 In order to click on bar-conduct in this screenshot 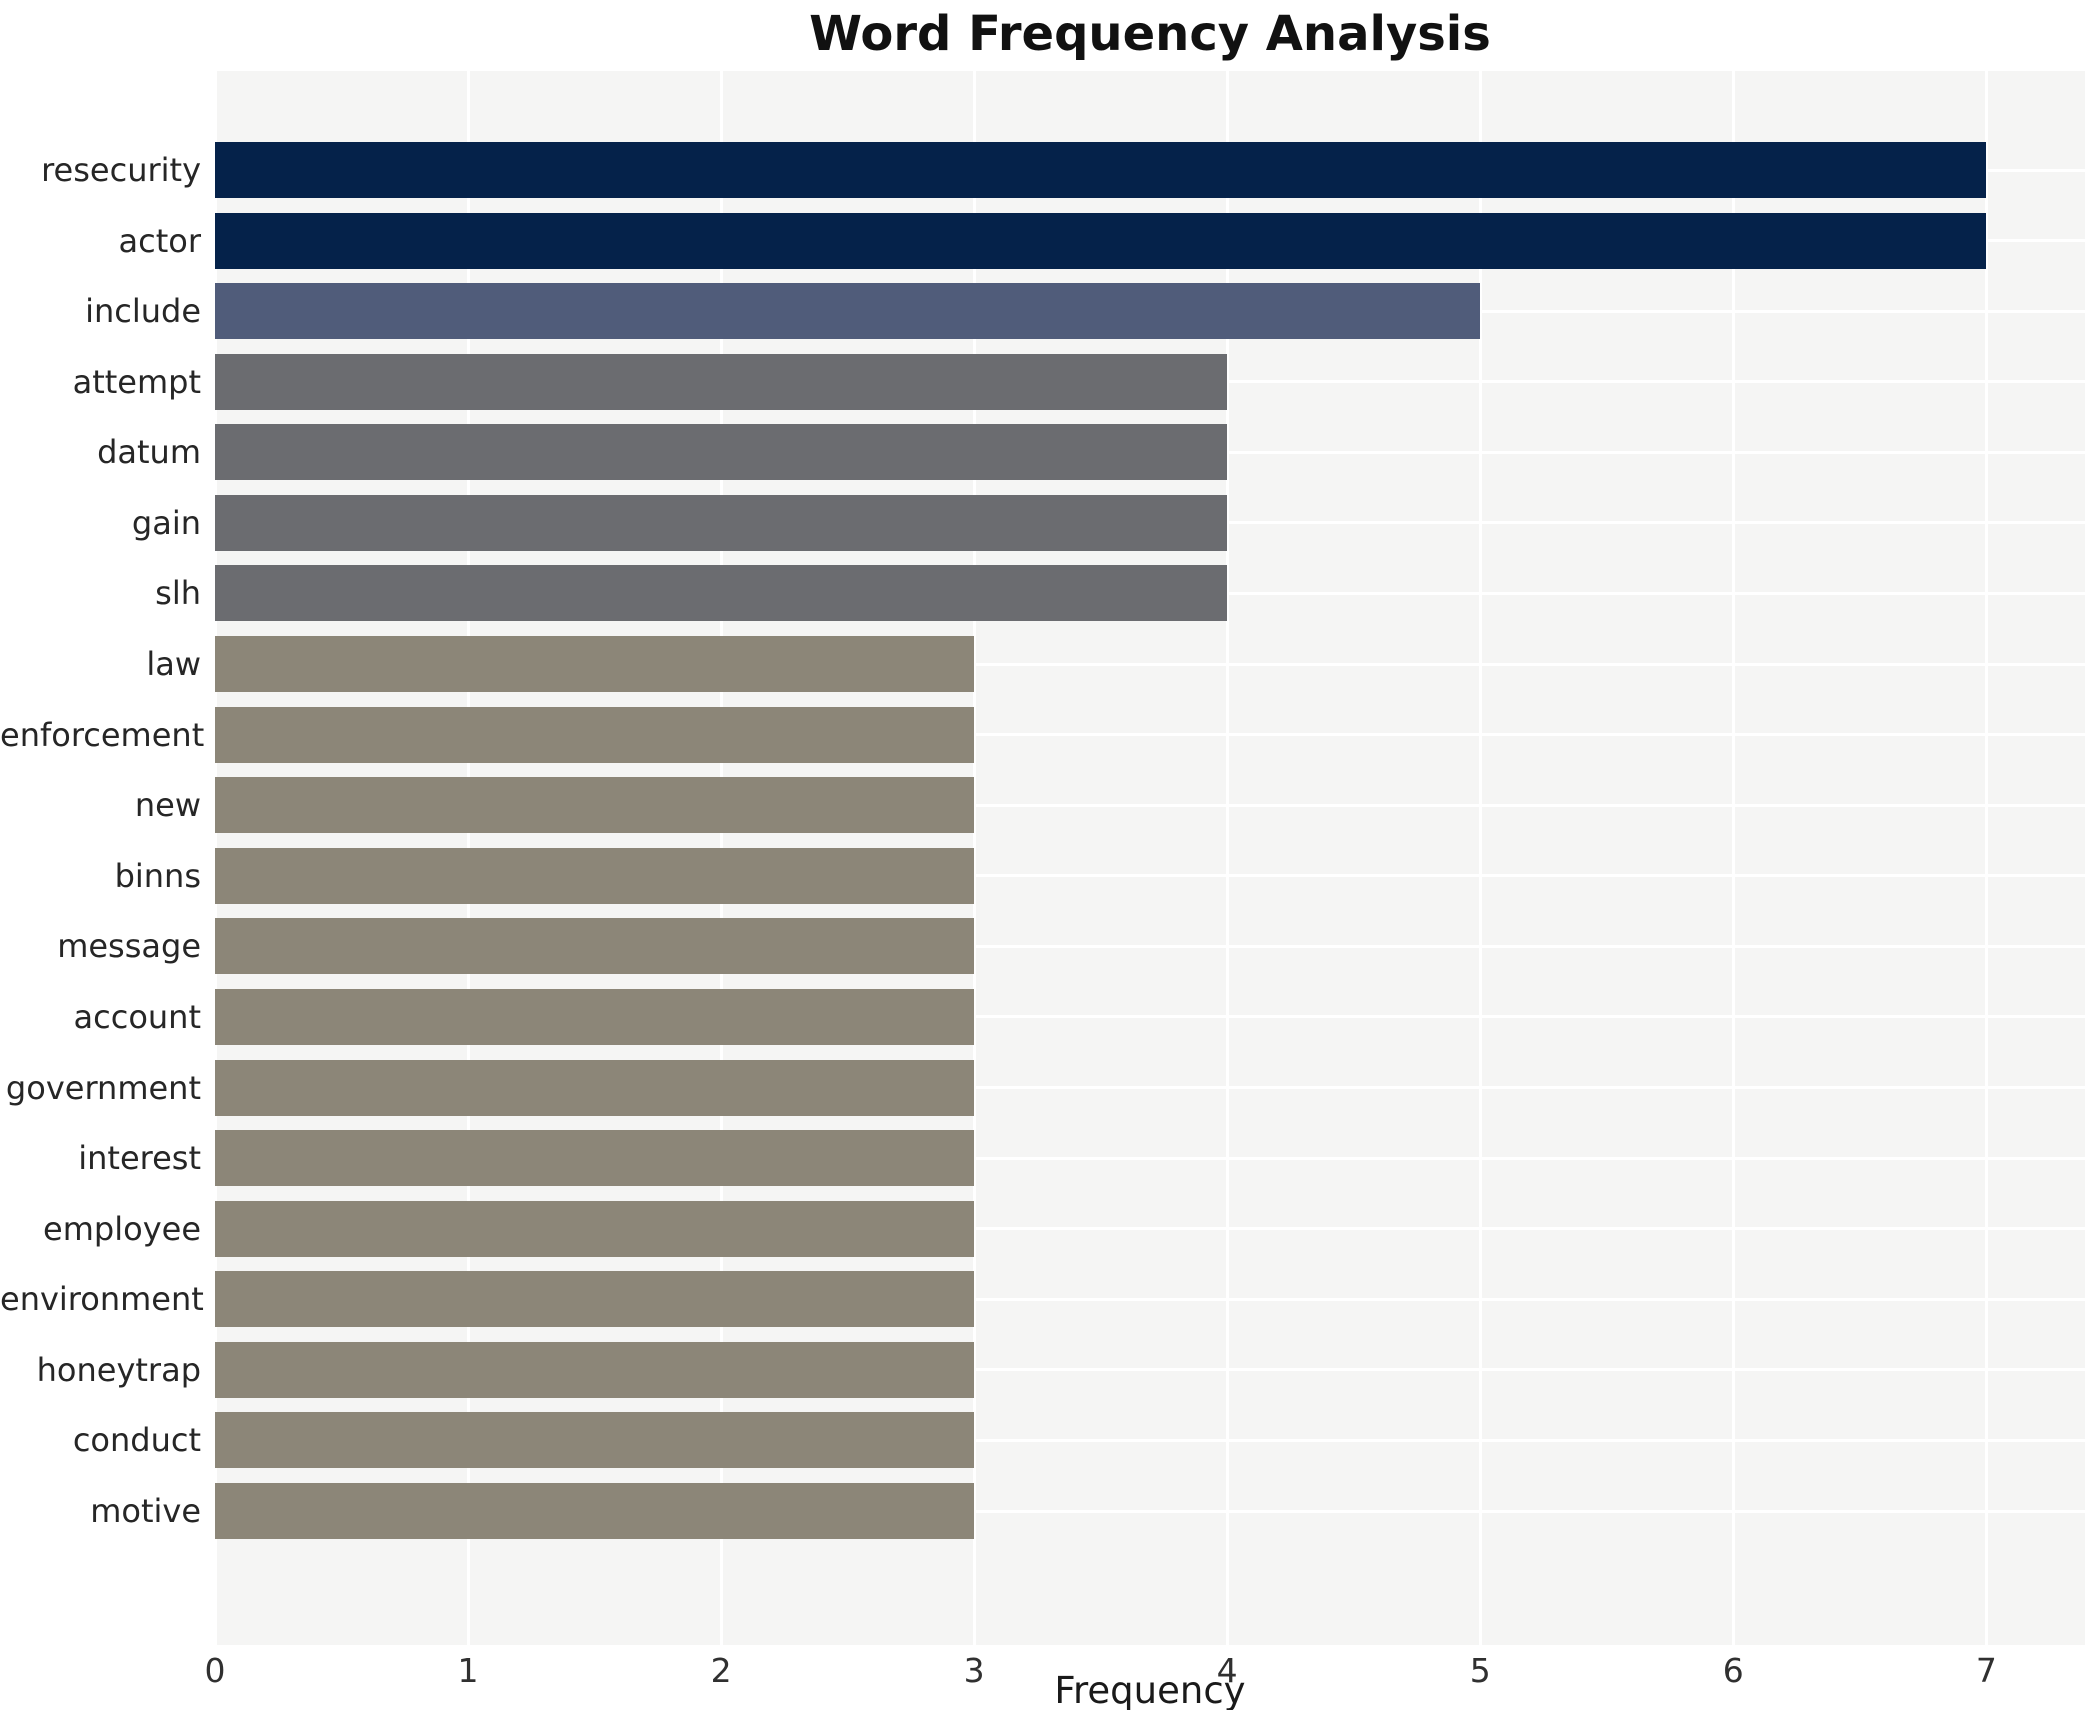, I will do `click(595, 1440)`.